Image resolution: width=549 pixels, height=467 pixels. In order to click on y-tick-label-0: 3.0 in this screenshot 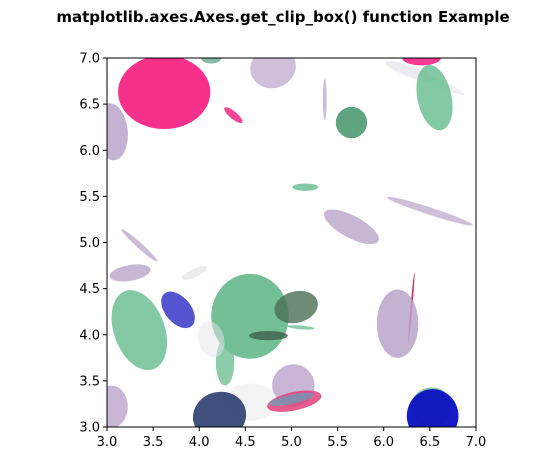, I will do `click(89, 428)`.